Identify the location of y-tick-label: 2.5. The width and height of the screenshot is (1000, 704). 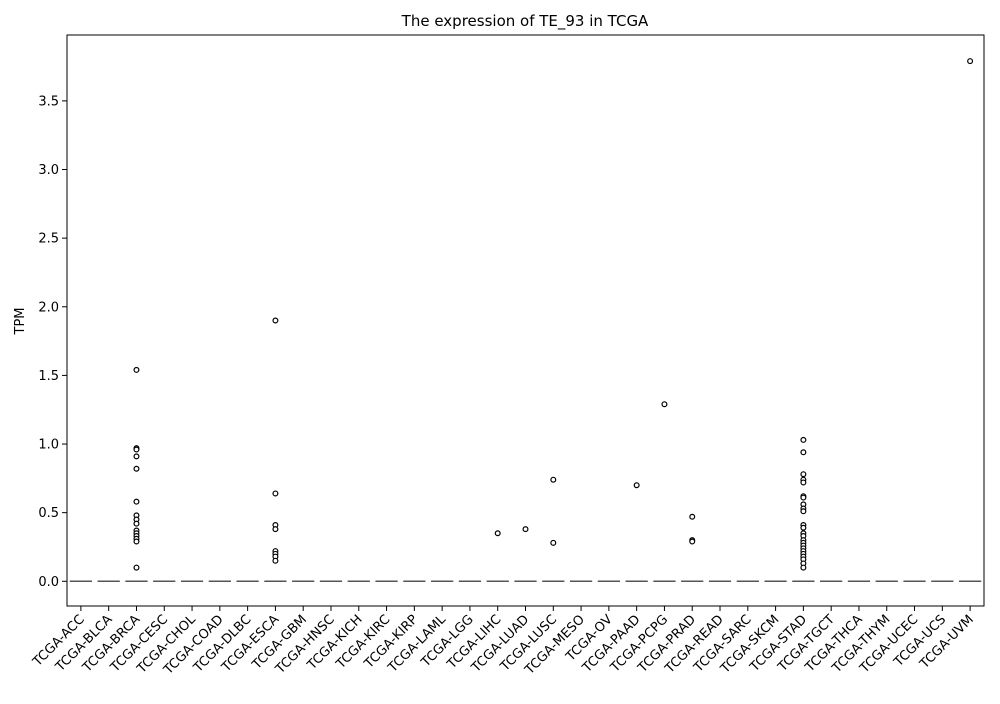
(48, 239).